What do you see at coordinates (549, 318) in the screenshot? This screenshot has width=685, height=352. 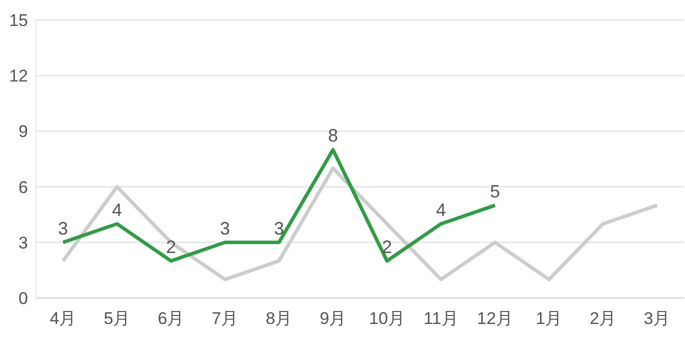 I see `x-tick-label: 1月` at bounding box center [549, 318].